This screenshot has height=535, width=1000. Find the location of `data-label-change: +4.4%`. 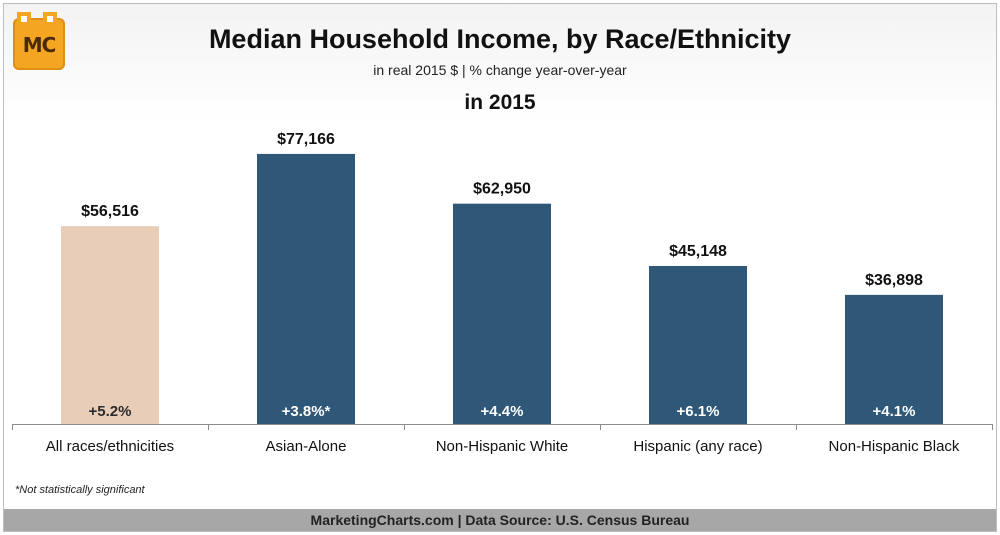

data-label-change: +4.4% is located at coordinates (502, 411).